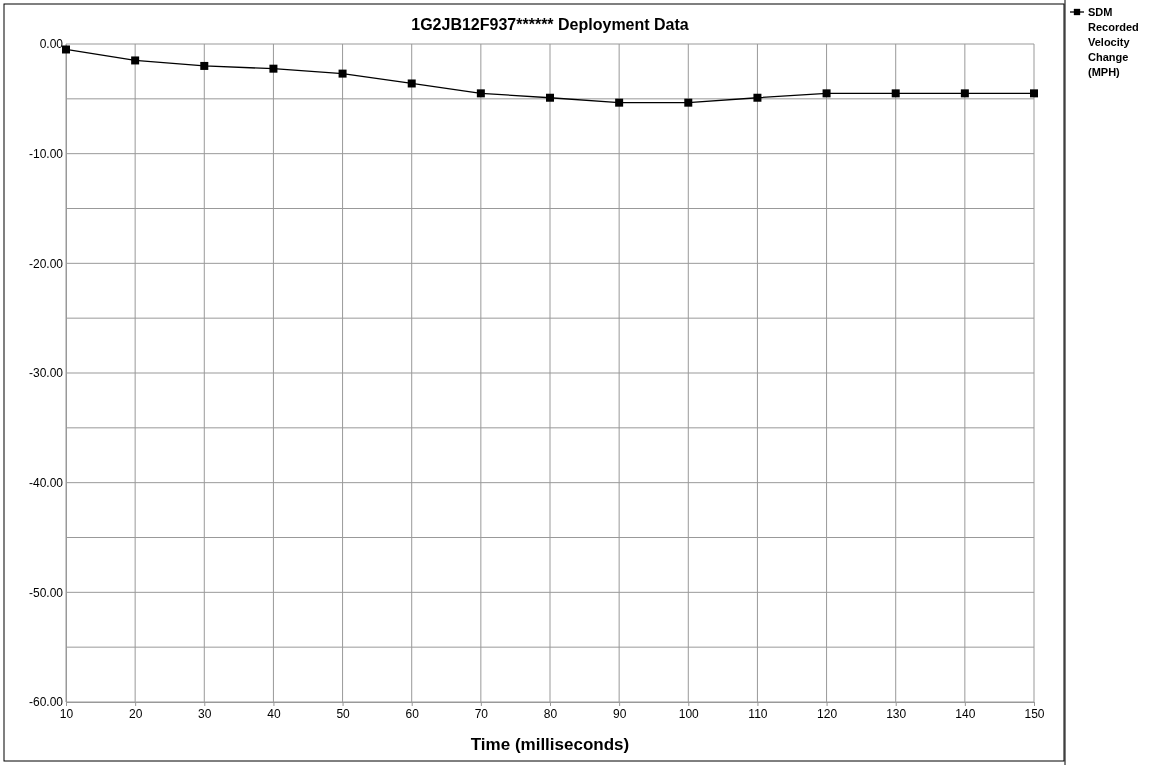 The width and height of the screenshot is (1154, 765). Describe the element at coordinates (51, 44) in the screenshot. I see `y-tick-label: 0.00` at that location.